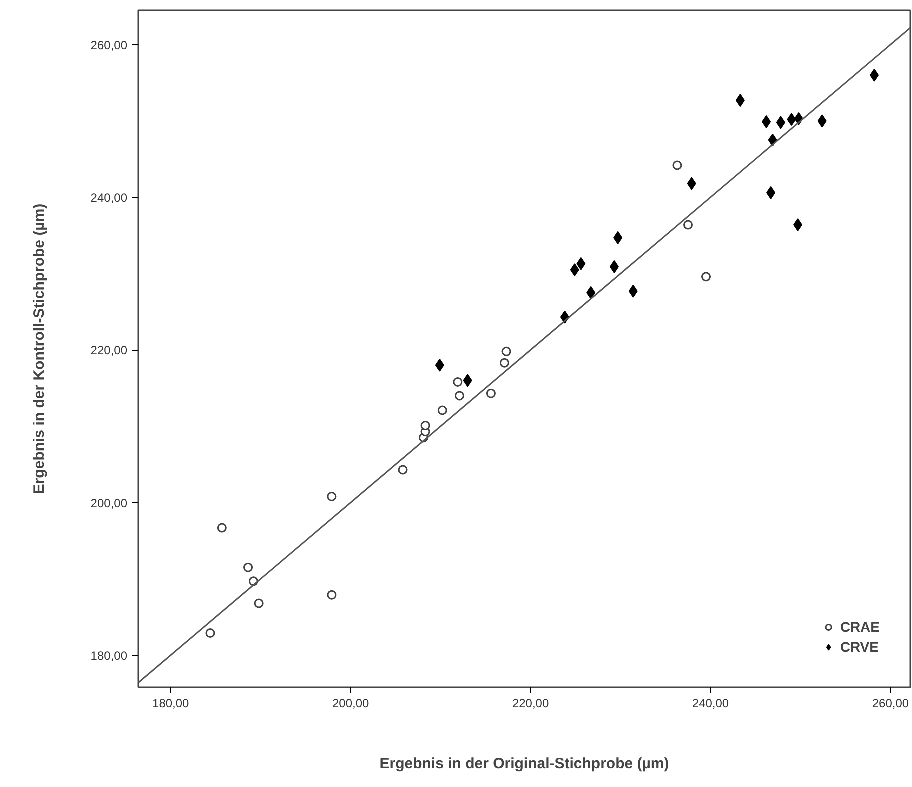  What do you see at coordinates (109, 197) in the screenshot?
I see `y-tick-label: 240,00` at bounding box center [109, 197].